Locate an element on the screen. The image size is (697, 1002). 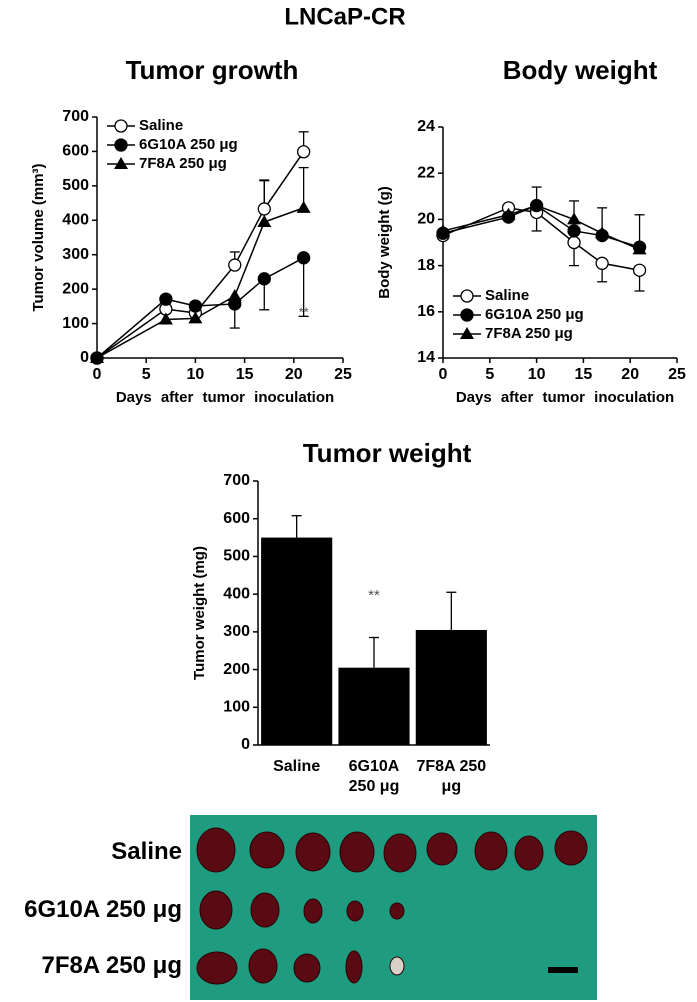
chart-title: Tumor weight is located at coordinates (387, 453).